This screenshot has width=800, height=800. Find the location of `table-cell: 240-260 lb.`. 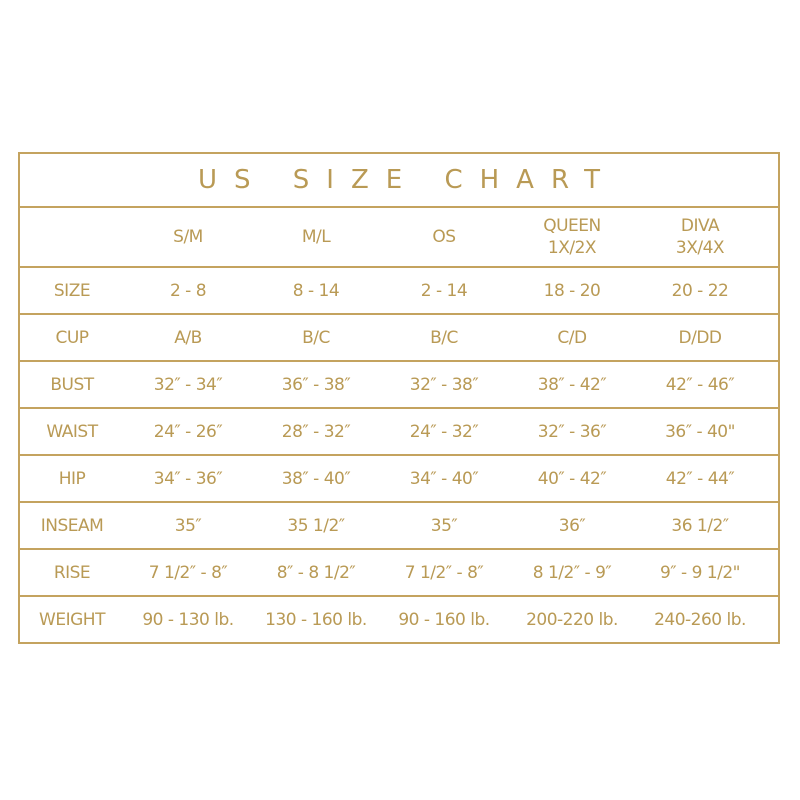

table-cell: 240-260 lb. is located at coordinates (700, 619).